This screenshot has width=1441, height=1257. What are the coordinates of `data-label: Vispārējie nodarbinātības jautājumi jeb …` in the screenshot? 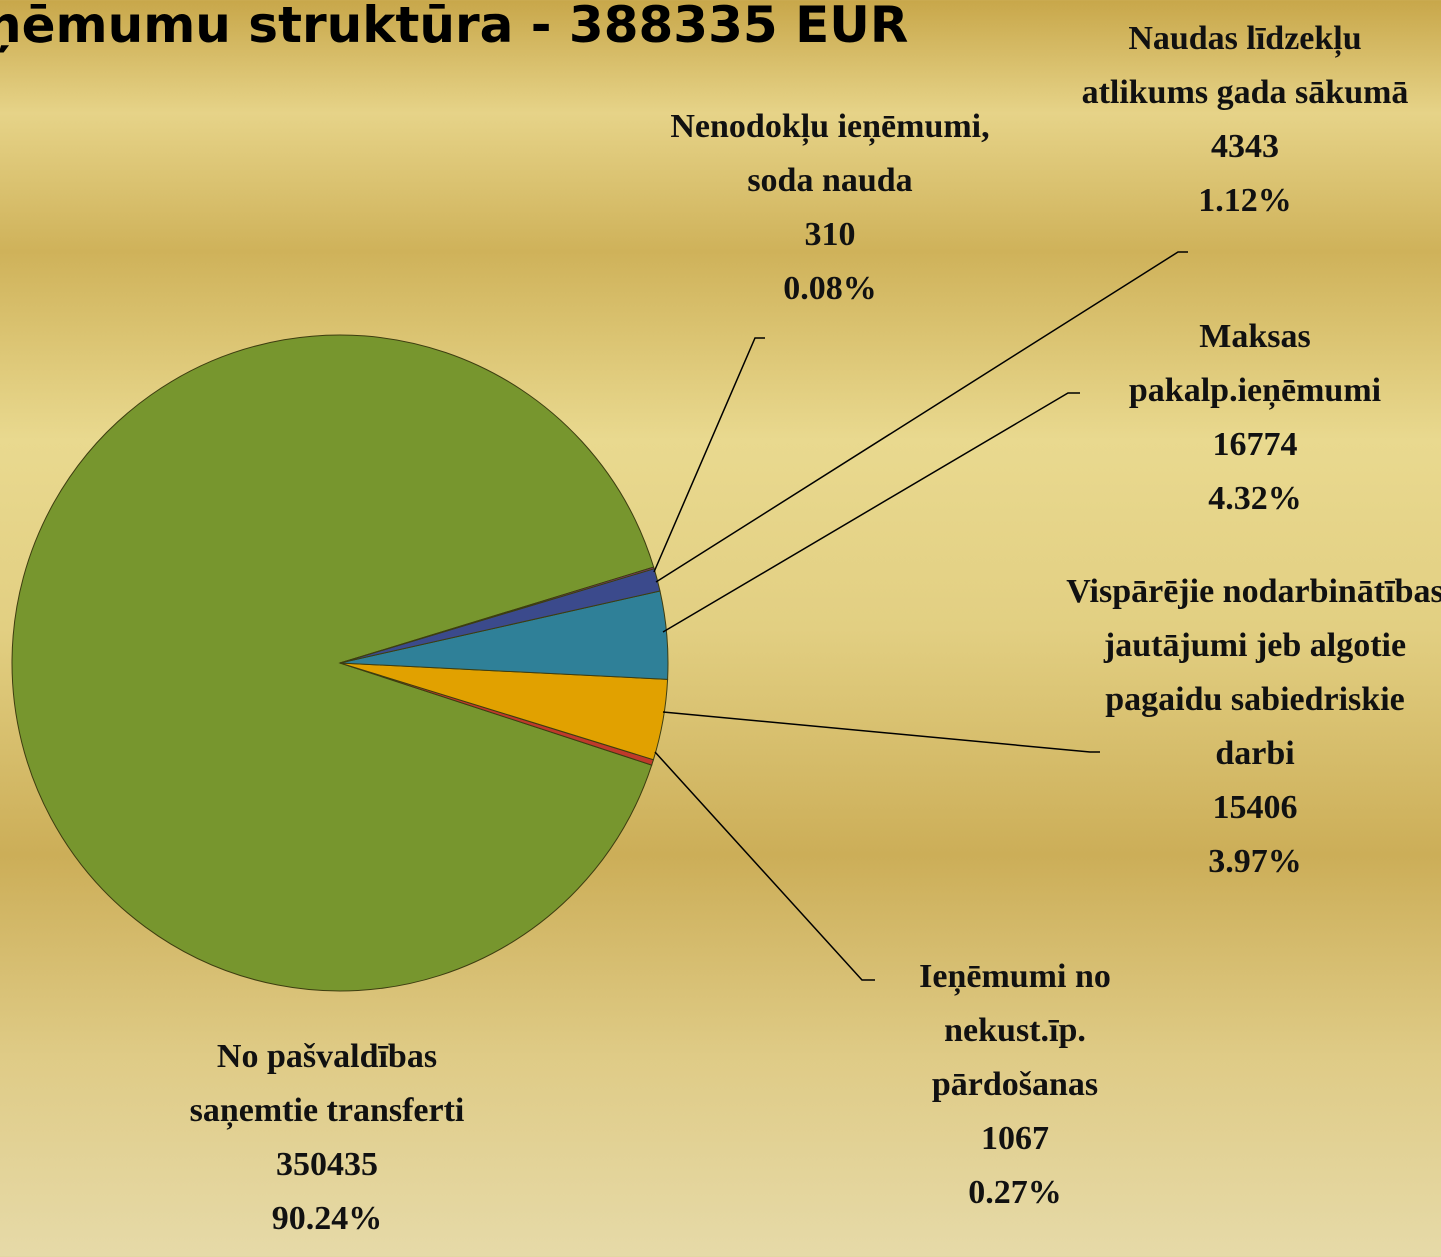 It's located at (1253, 727).